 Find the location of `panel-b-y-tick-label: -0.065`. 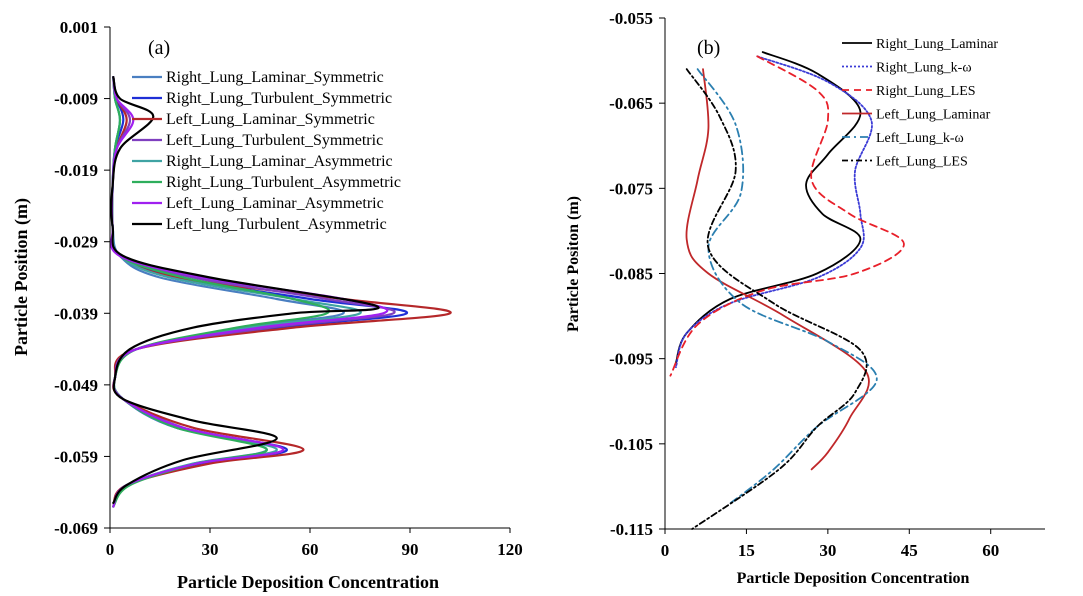

panel-b-y-tick-label: -0.065 is located at coordinates (631, 103).